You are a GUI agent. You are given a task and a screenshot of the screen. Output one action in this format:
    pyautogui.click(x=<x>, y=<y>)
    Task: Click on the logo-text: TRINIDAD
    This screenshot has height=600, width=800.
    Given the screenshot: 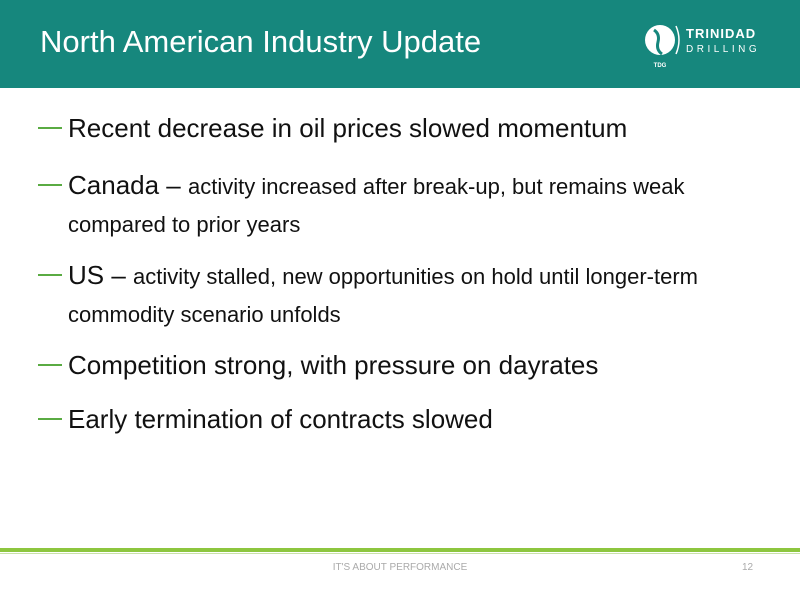 What is the action you would take?
    pyautogui.click(x=721, y=33)
    